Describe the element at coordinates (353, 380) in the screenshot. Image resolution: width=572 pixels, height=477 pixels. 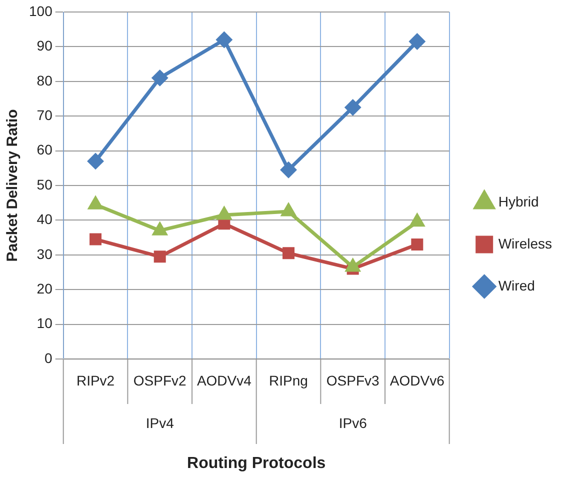
I see `x-tick-label: OSPFv3` at that location.